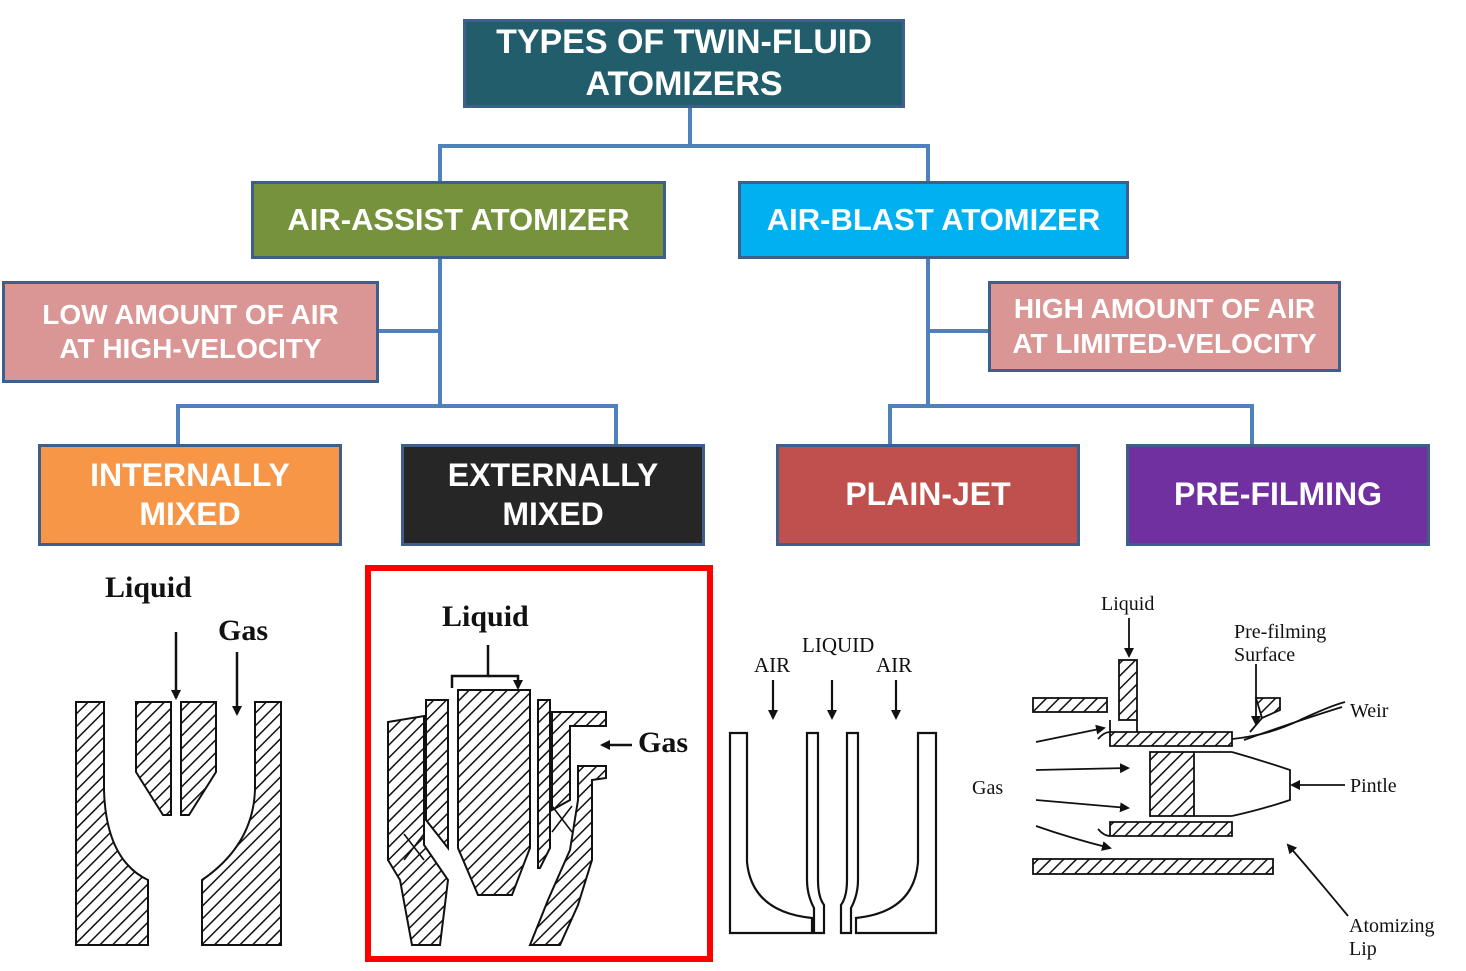 The image size is (1466, 971). I want to click on title-line-1: TYPES OF TWIN-FLUID, so click(684, 42).